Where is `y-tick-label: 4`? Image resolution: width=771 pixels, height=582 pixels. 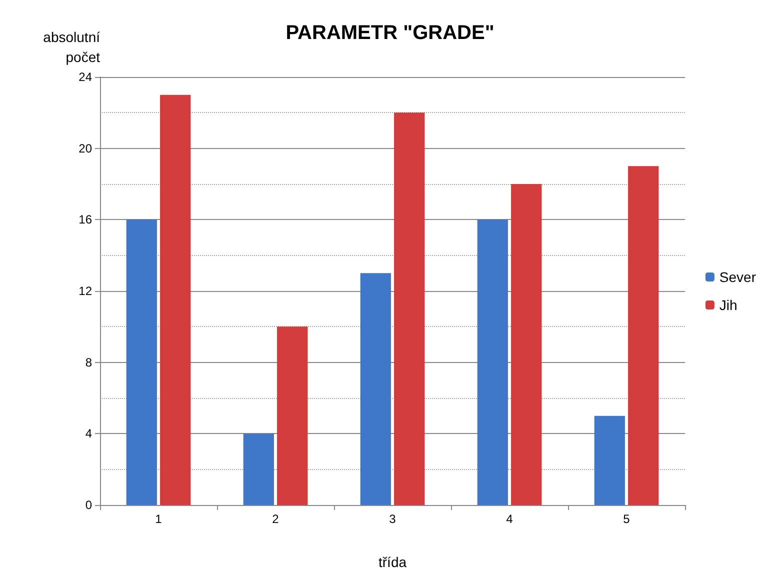 y-tick-label: 4 is located at coordinates (88, 433).